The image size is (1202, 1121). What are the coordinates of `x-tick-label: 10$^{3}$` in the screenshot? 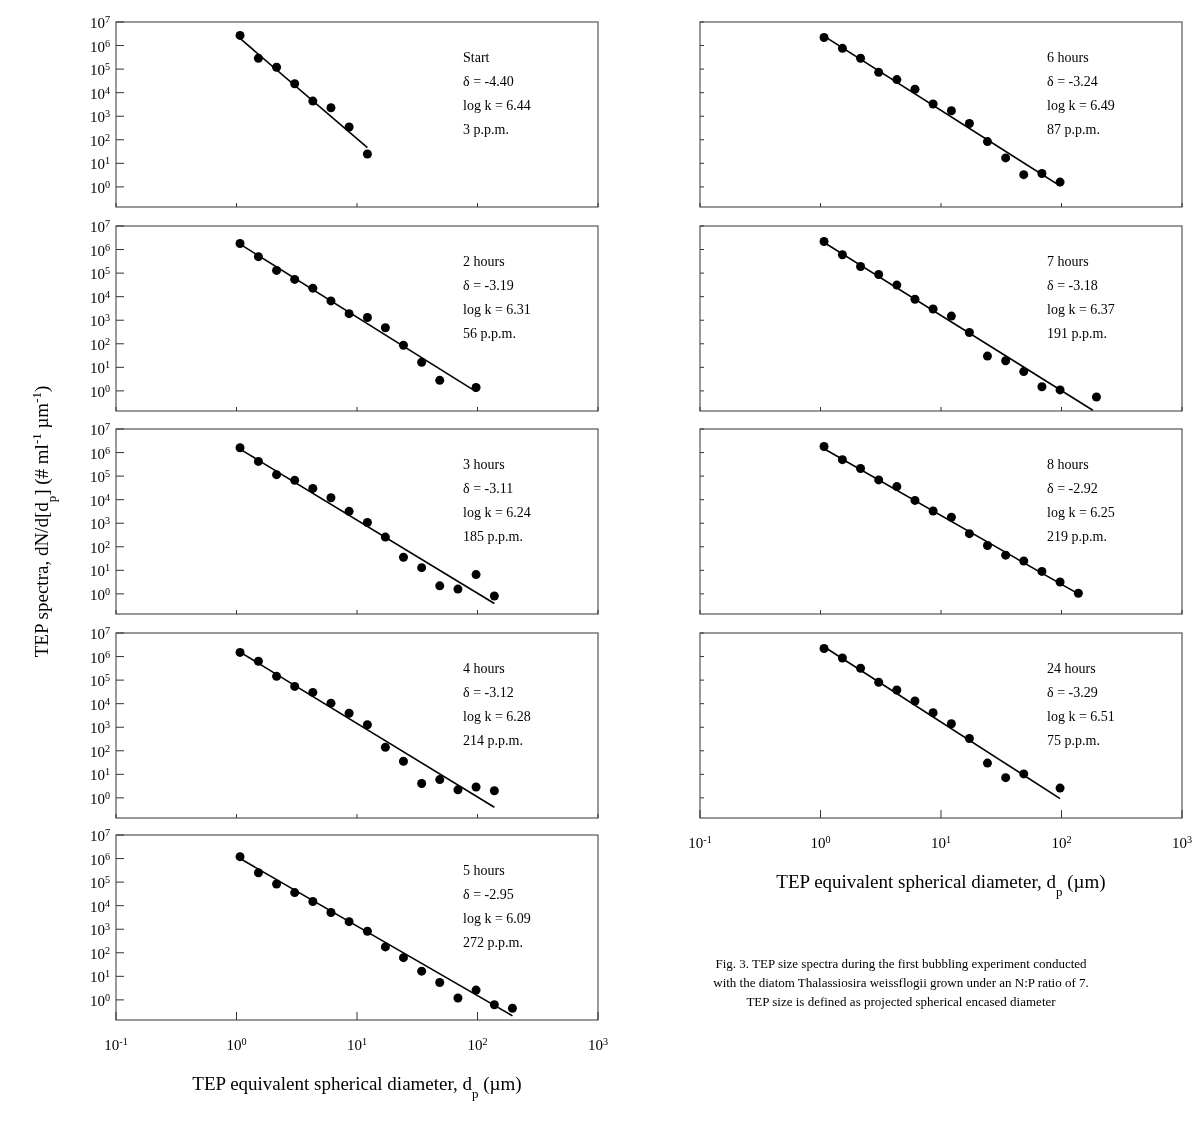 It's located at (1182, 842).